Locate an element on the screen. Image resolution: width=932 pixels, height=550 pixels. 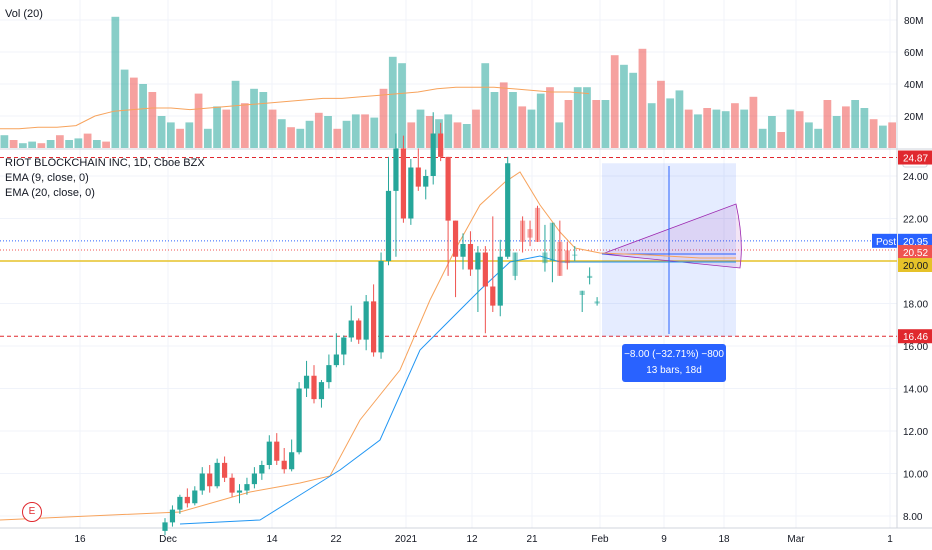
post-tag is located at coordinates (884, 240).